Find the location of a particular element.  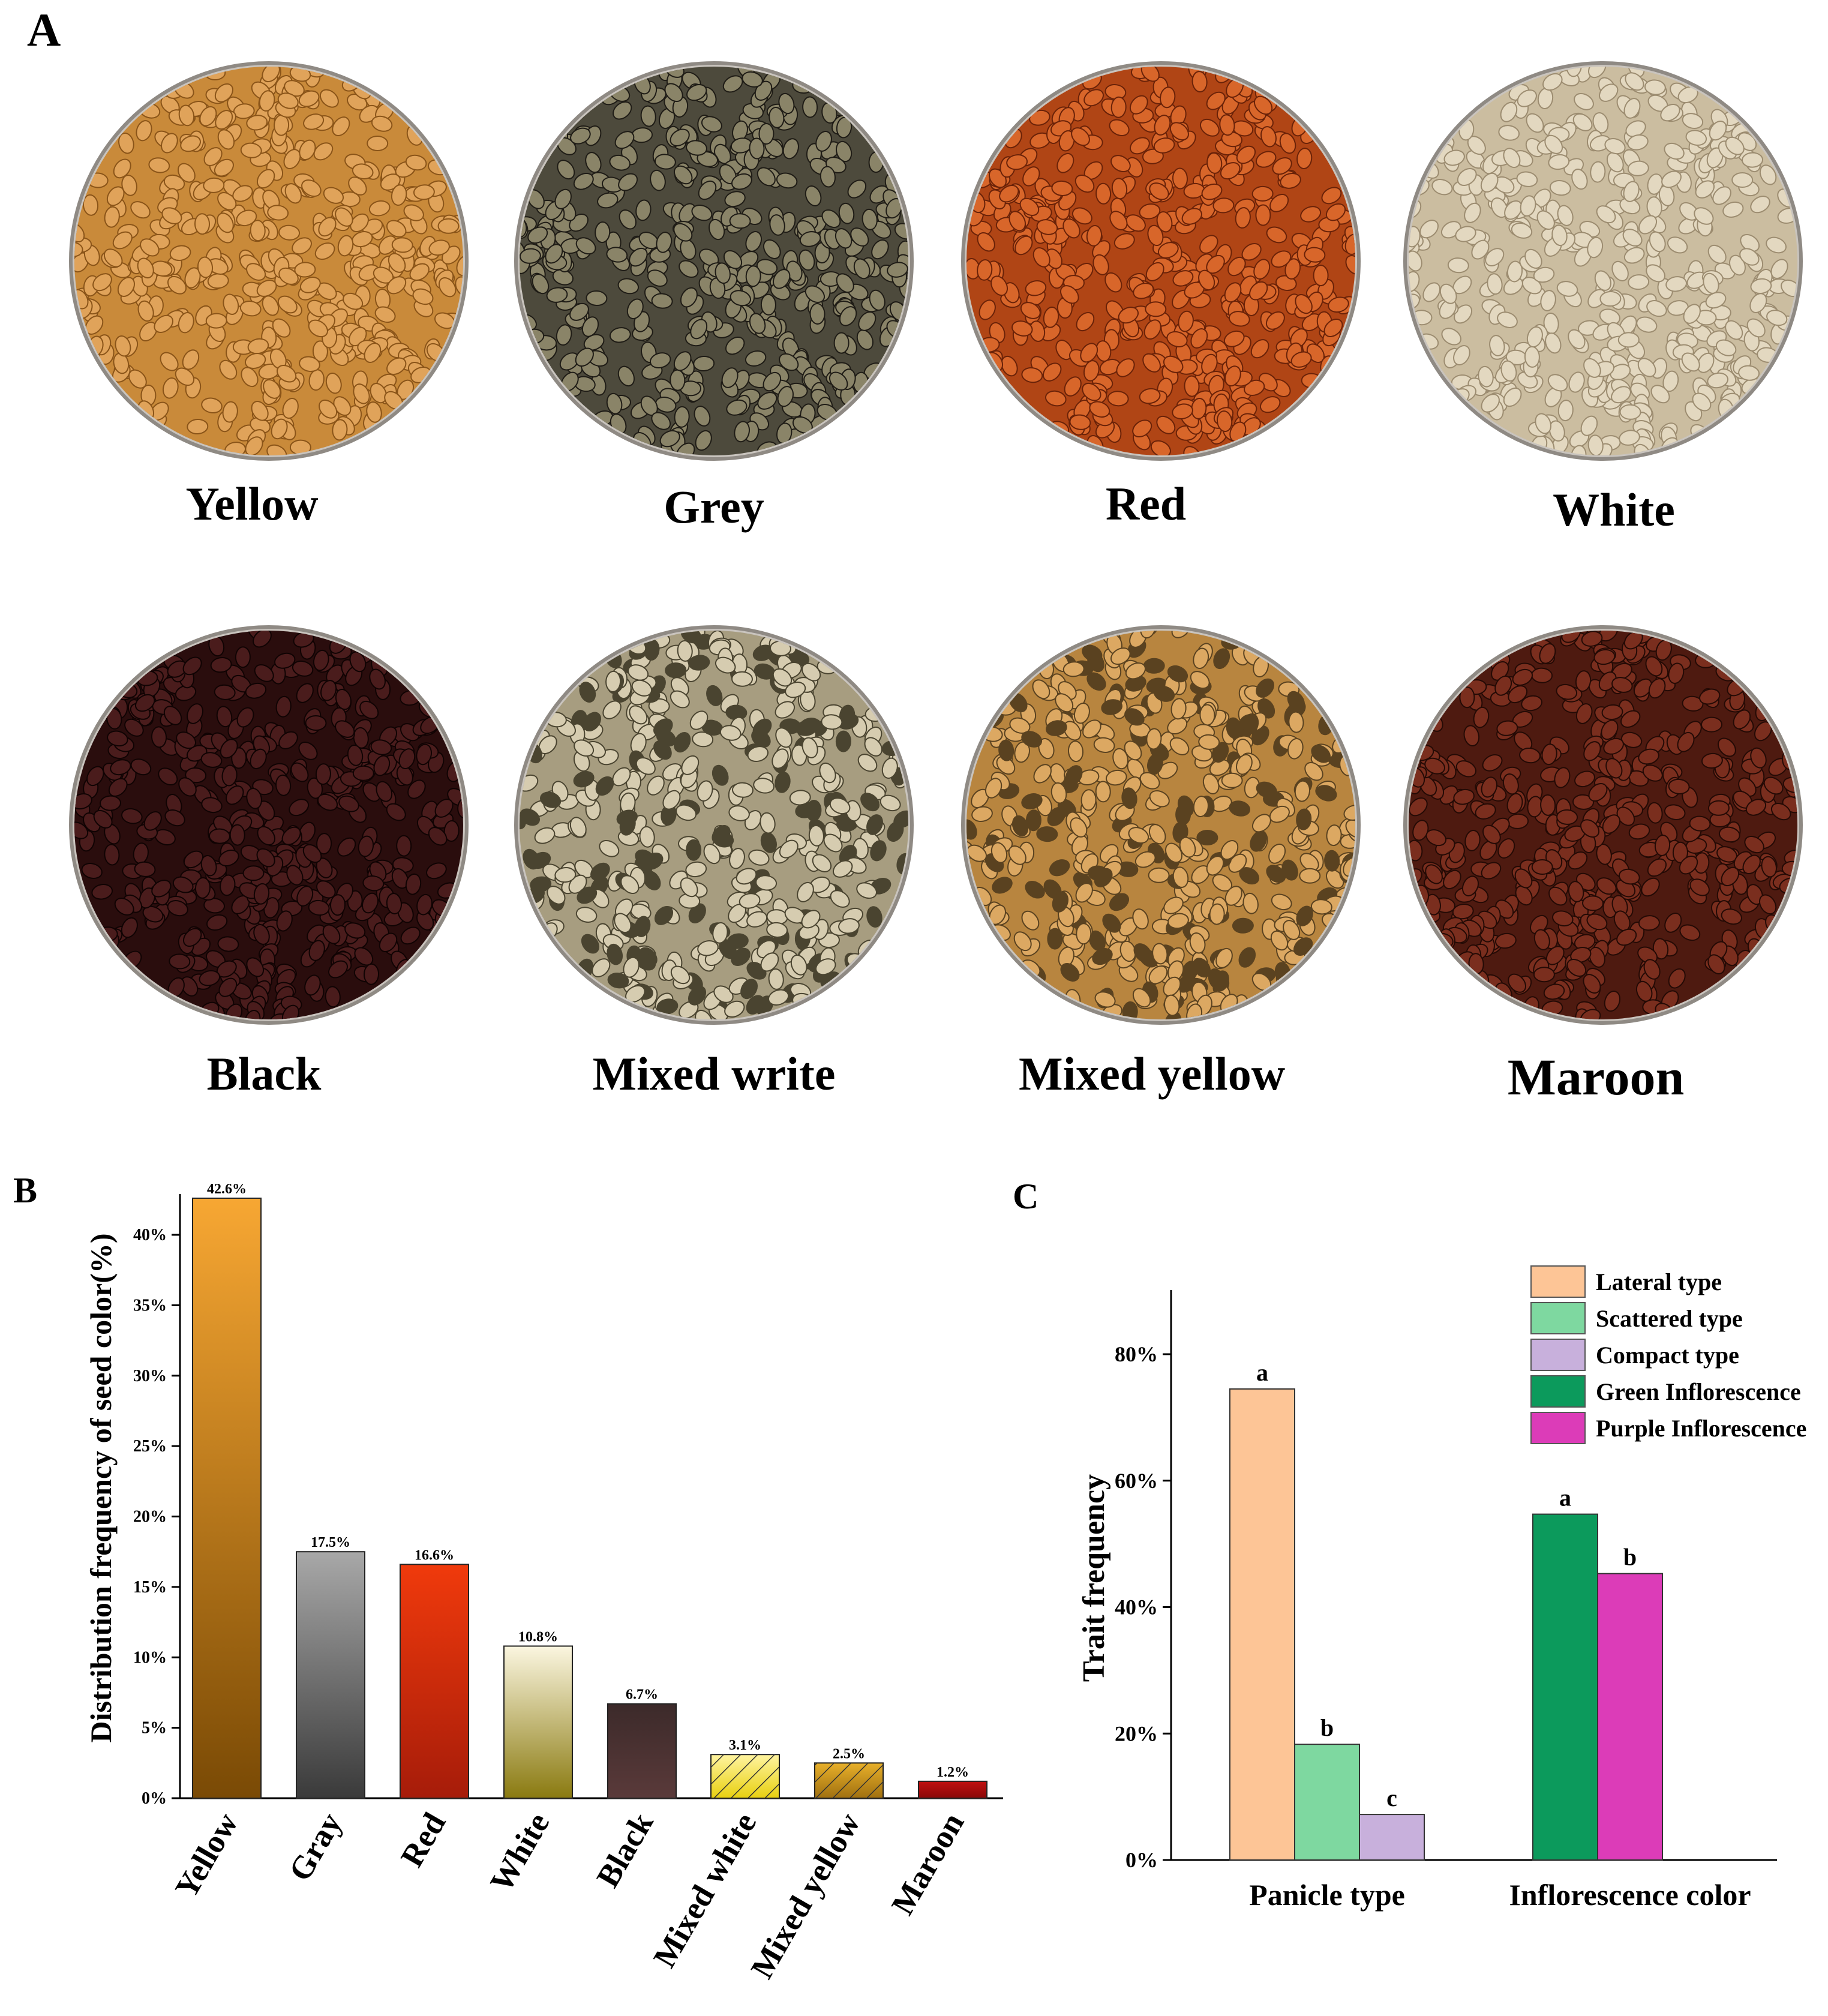

b-category-label: Mixed white is located at coordinates (704, 1890).